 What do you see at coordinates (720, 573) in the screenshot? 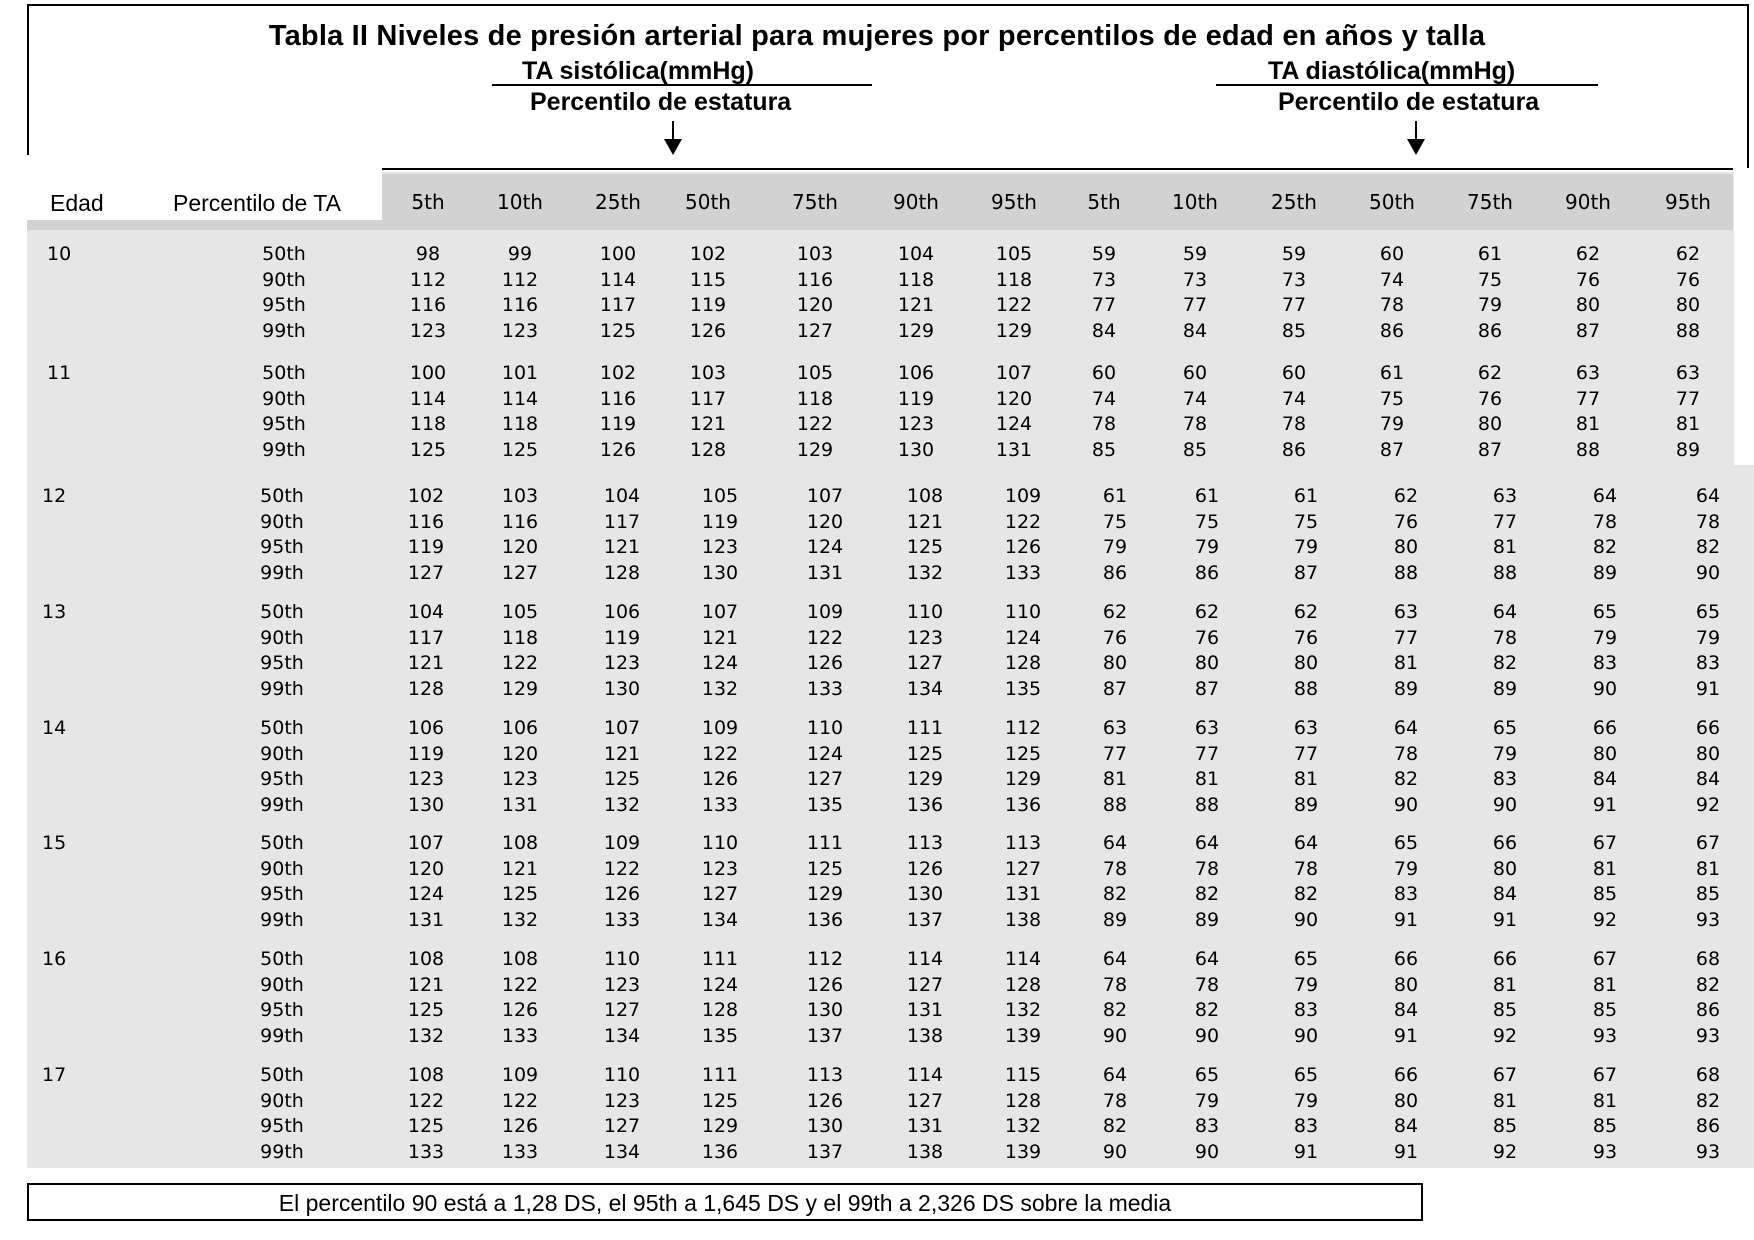
I see `systolic-value: 130` at bounding box center [720, 573].